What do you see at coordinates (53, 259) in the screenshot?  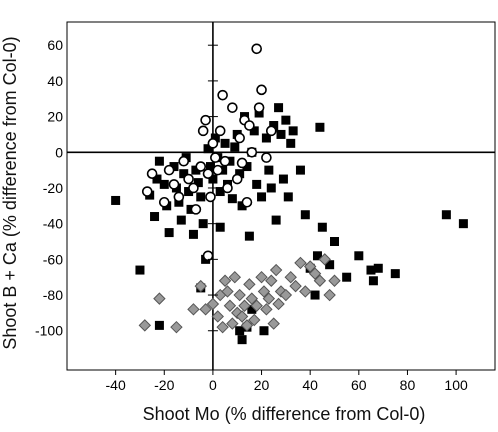 I see `y-tick-label: -60` at bounding box center [53, 259].